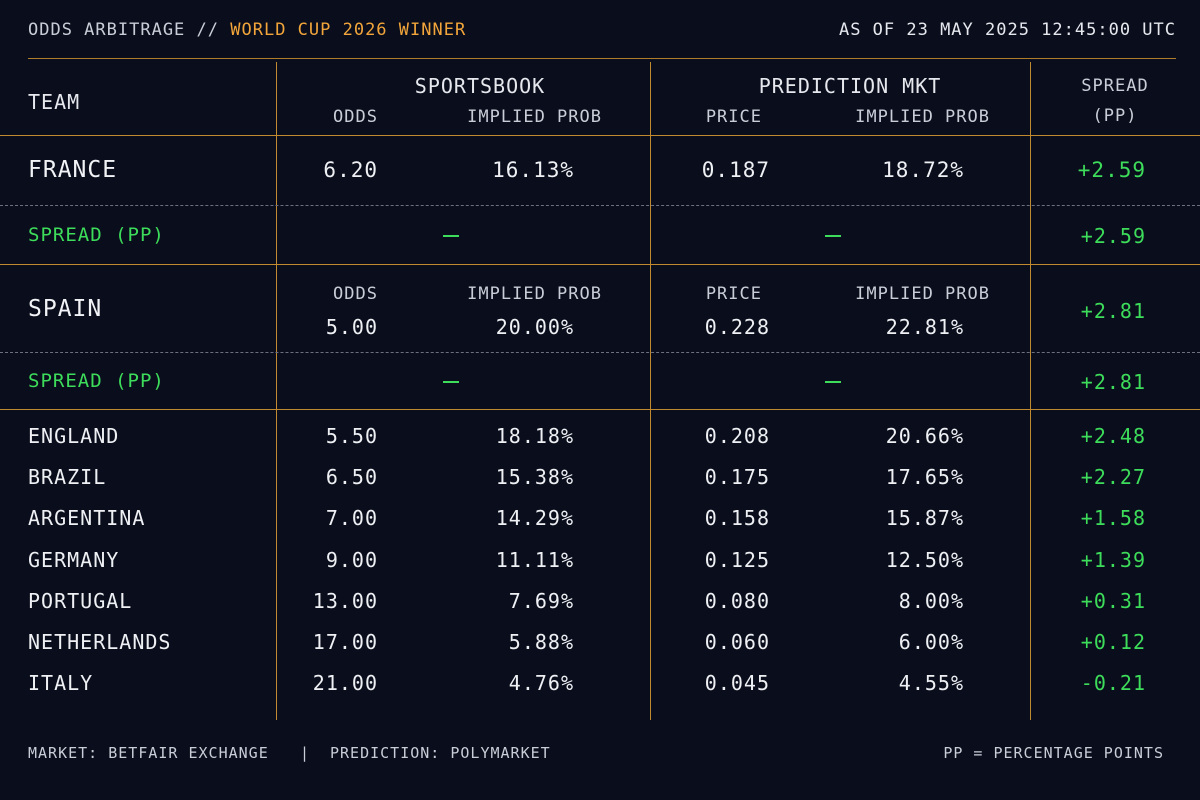 The width and height of the screenshot is (1200, 800). Describe the element at coordinates (924, 518) in the screenshot. I see `pm-implied-value: 15.87%` at that location.